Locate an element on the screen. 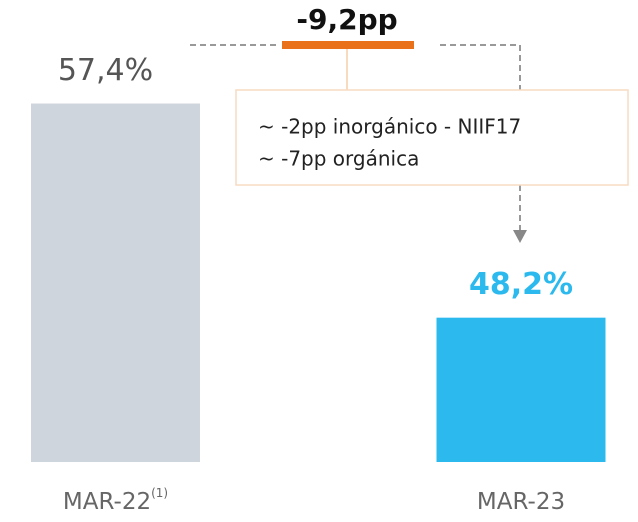  delta-label: -9,2pp is located at coordinates (346, 19).